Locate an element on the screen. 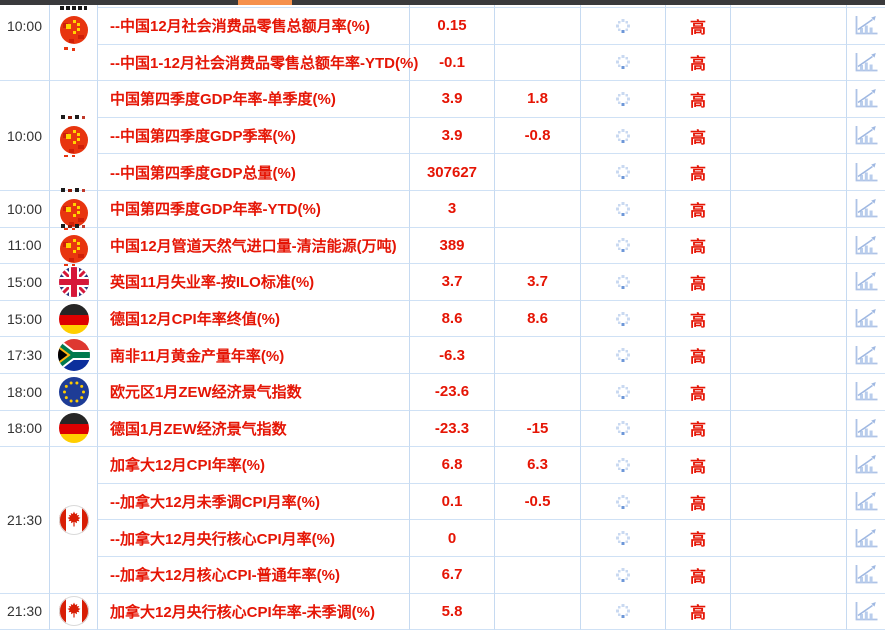 Image resolution: width=885 pixels, height=634 pixels. actual-cell: 389 is located at coordinates (452, 246).